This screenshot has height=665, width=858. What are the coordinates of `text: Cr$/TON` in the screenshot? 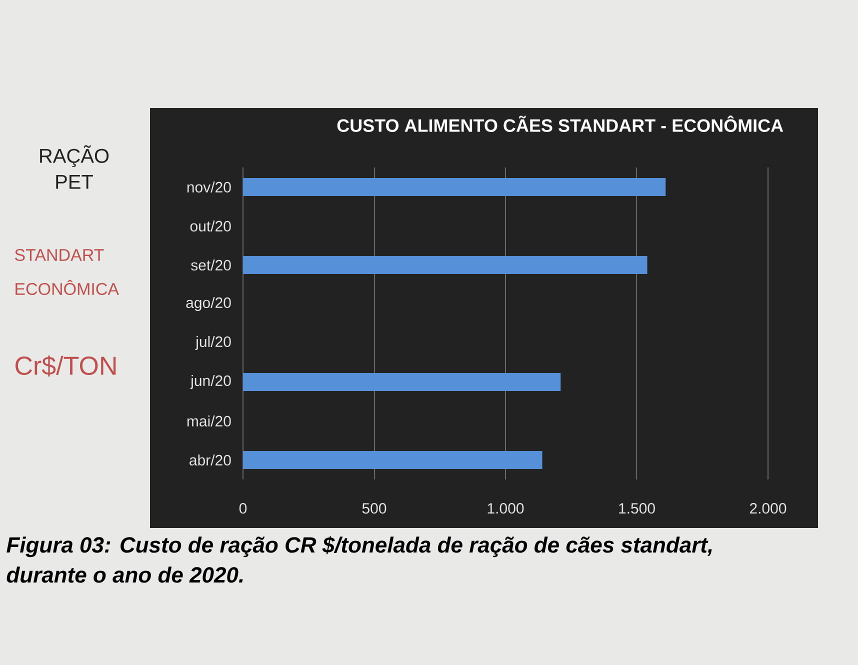 It's located at (66, 366).